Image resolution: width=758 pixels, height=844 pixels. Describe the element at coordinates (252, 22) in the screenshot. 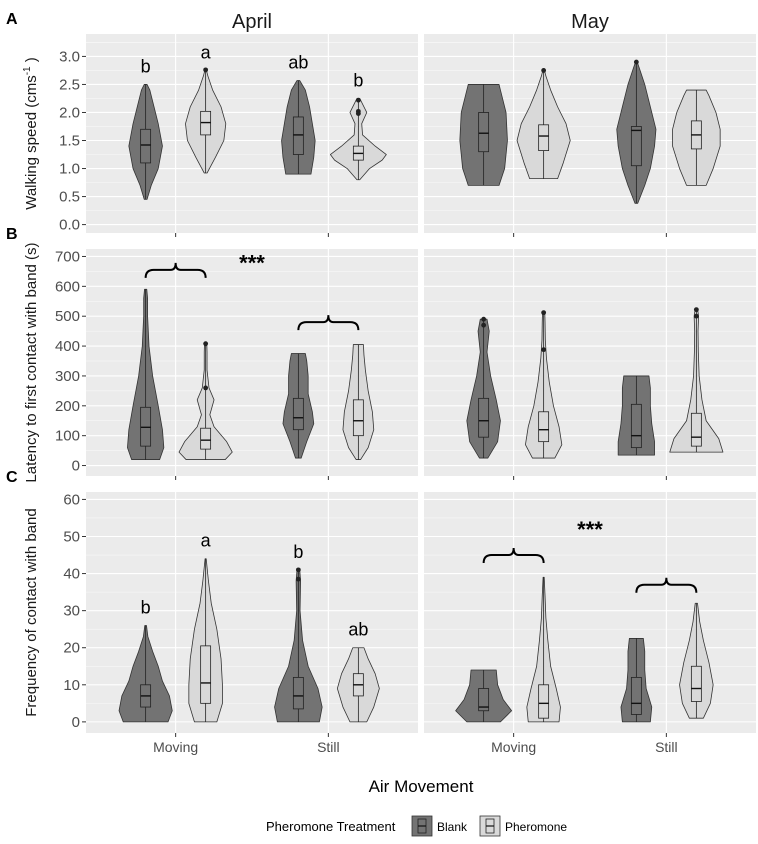

I see `strip-title-april: April` at that location.